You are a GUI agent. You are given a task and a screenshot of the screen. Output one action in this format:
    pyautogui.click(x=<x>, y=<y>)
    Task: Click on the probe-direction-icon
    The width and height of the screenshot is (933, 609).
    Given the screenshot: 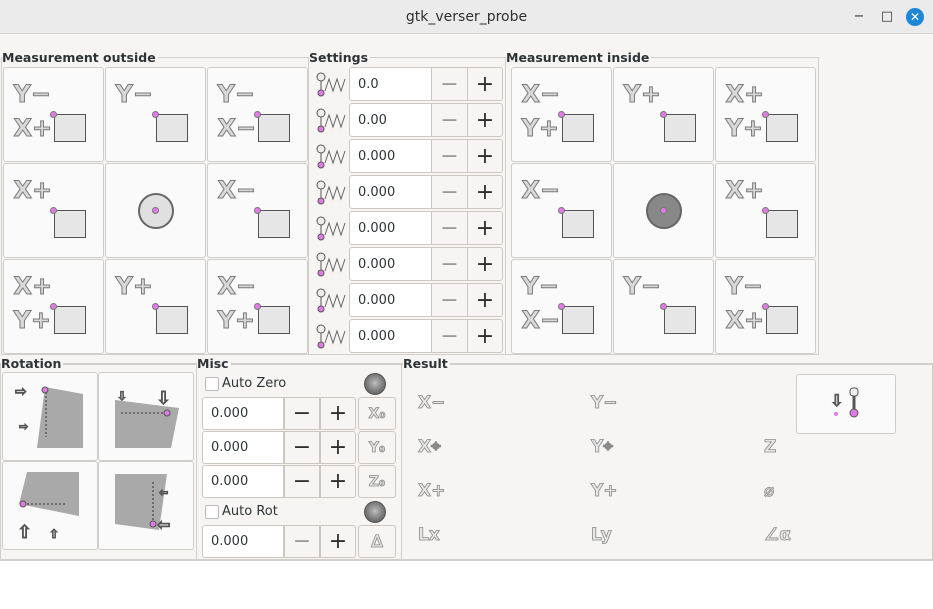 What is the action you would take?
    pyautogui.click(x=664, y=211)
    